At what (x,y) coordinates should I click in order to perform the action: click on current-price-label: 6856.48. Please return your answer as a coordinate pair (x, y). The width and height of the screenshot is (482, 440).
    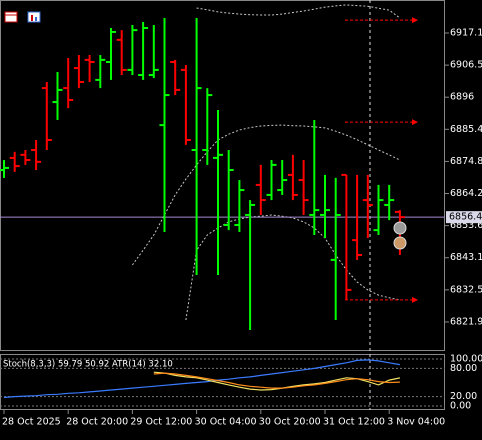
    Looking at the image, I should click on (465, 217).